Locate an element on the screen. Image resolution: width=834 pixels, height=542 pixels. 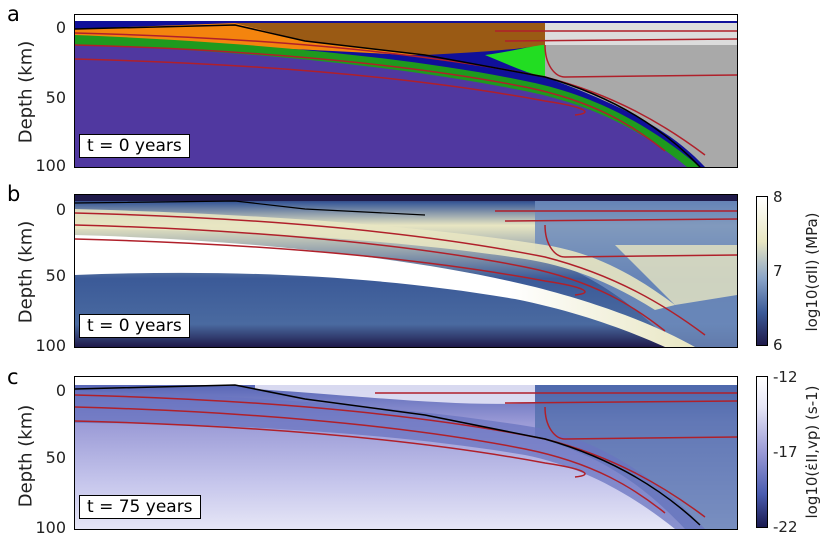
strainrate-colorbar-tick-m12: -12 is located at coordinates (785, 377).